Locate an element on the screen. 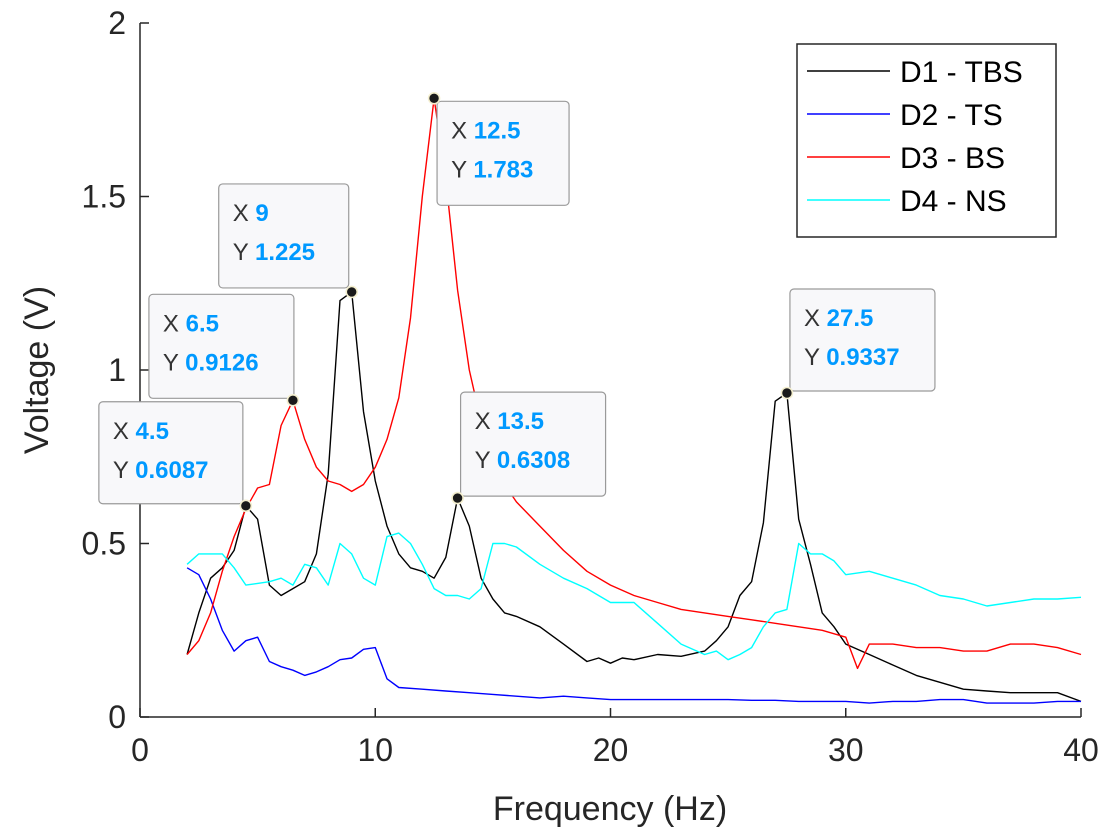 The height and width of the screenshot is (833, 1107). y-tick-label: 1.5 is located at coordinates (104, 197).